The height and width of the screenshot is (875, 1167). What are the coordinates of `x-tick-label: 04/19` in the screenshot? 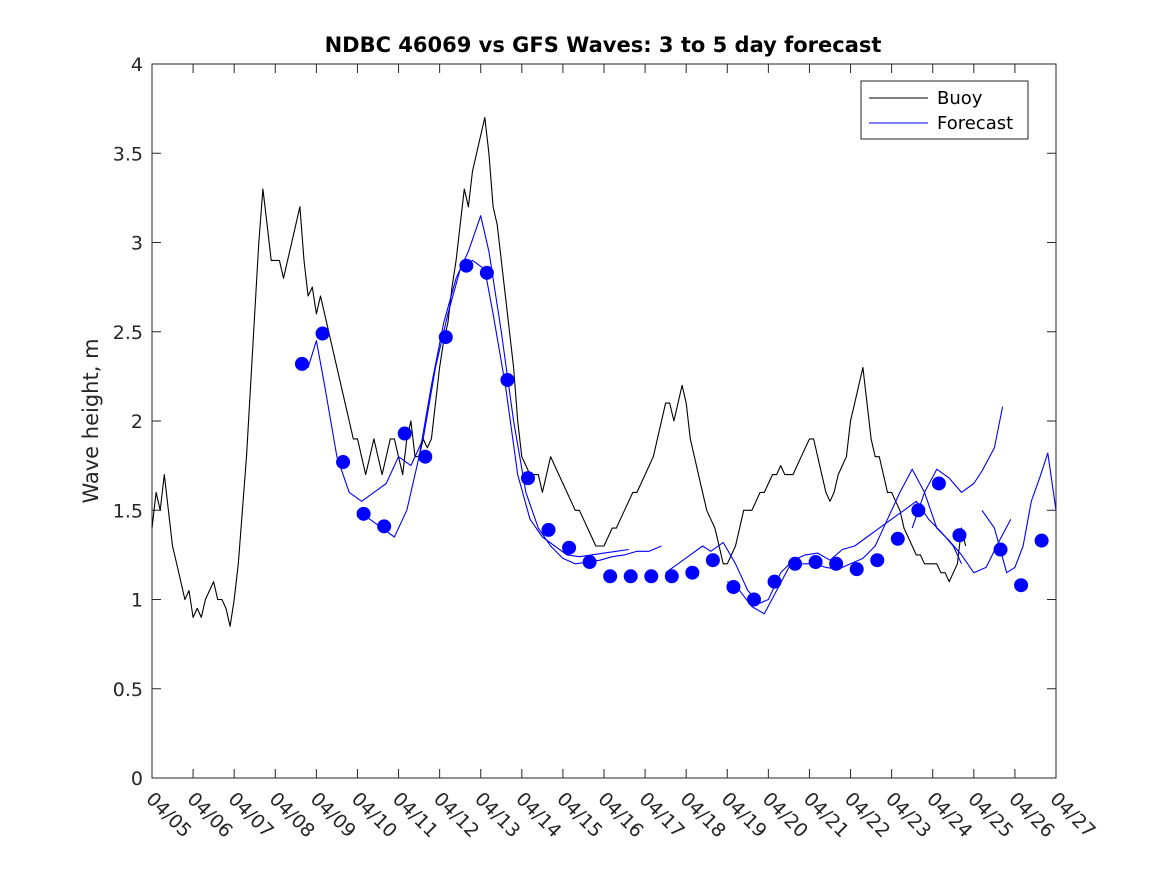 It's located at (744, 815).